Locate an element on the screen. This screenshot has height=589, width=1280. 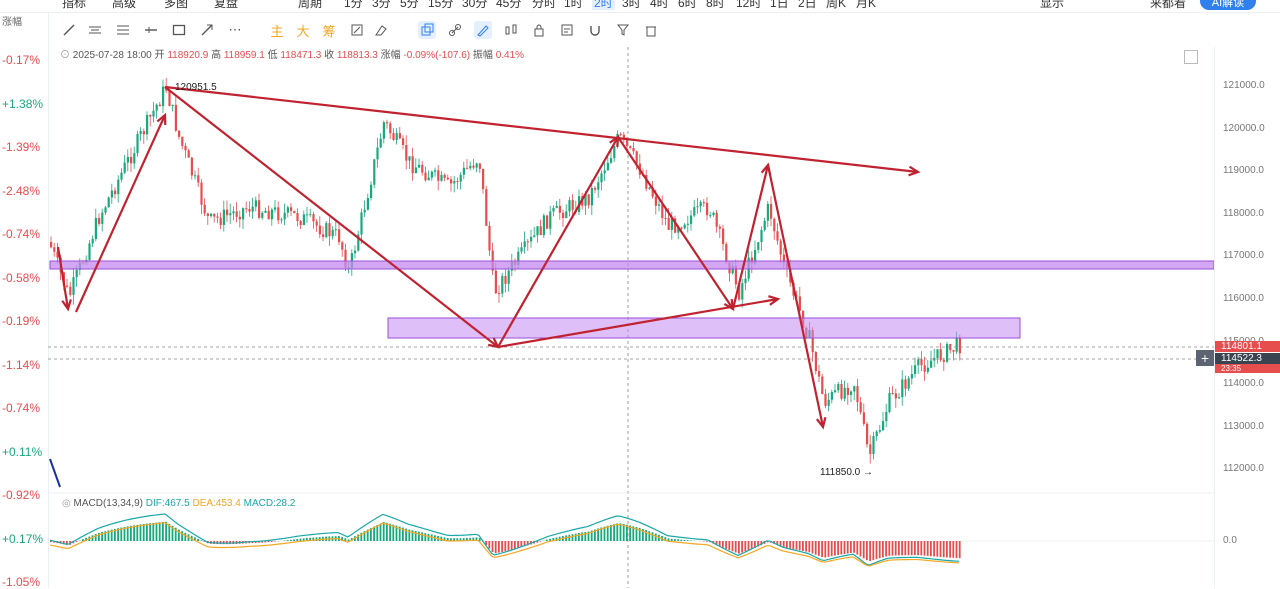
period-week: 周K is located at coordinates (836, 5).